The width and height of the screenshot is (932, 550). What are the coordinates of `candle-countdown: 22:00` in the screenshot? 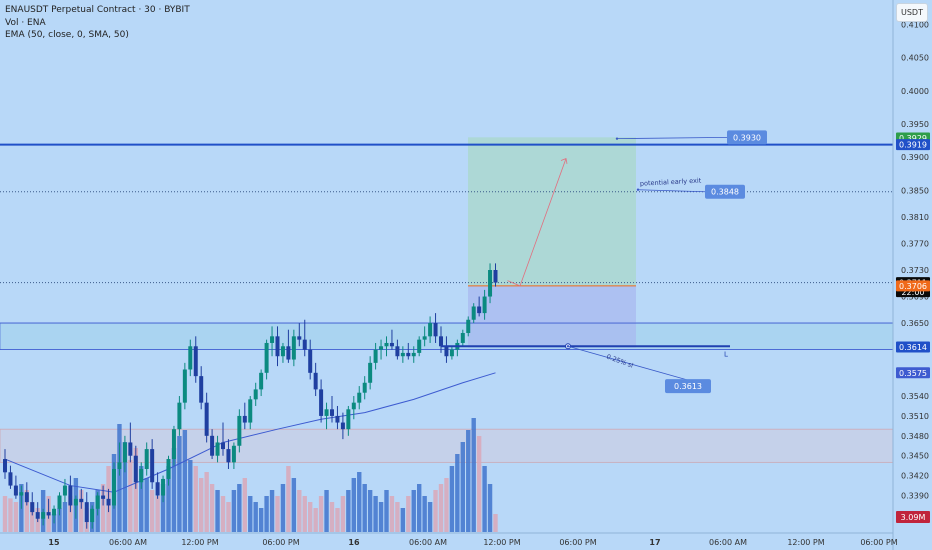 It's located at (912, 292).